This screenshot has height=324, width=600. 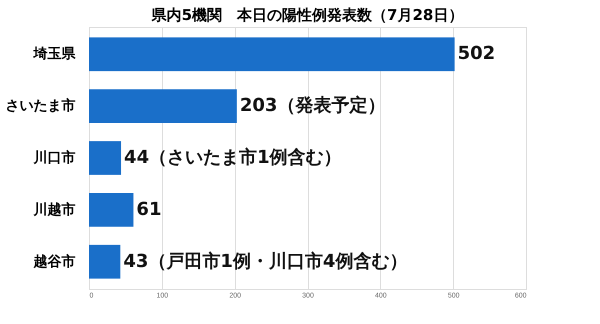 I want to click on data-label: 44（さいたま市1例含む）, so click(x=233, y=157).